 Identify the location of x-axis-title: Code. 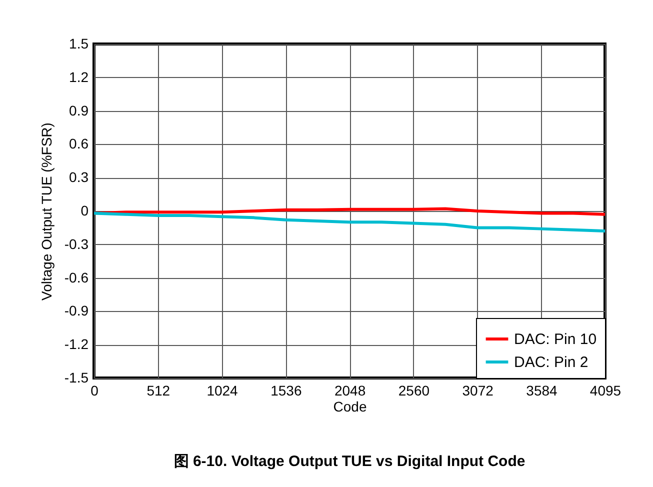
(350, 406).